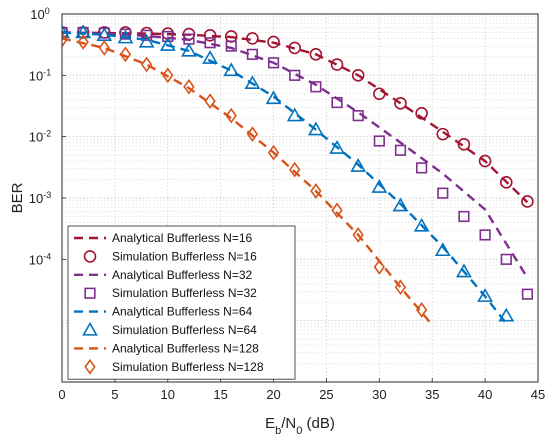 This screenshot has width=550, height=443. Describe the element at coordinates (182, 275) in the screenshot. I see `legend-label: Analytical Bufferless N=32` at that location.